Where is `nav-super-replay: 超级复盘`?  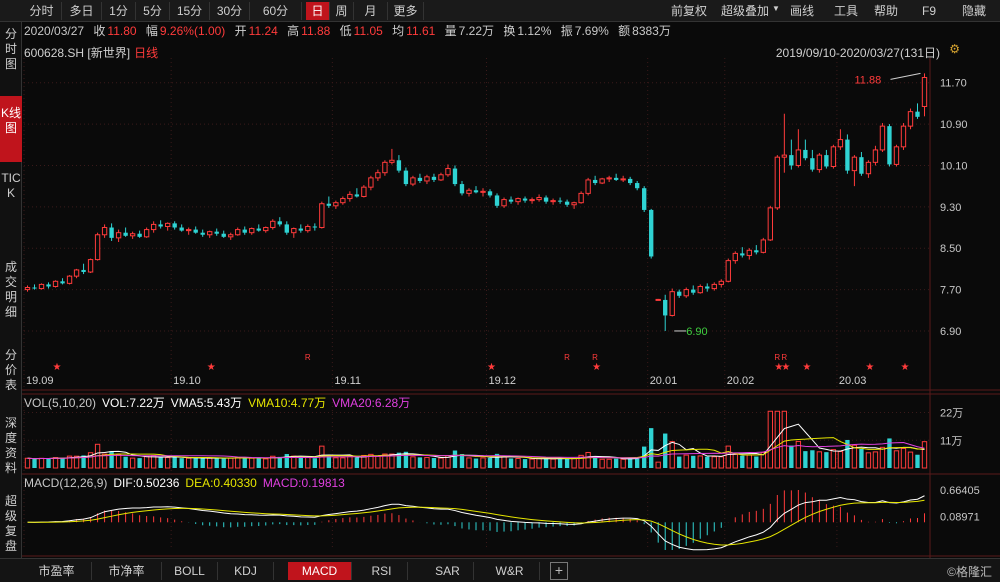
nav-super-replay: 超级复盘 is located at coordinates (10, 523).